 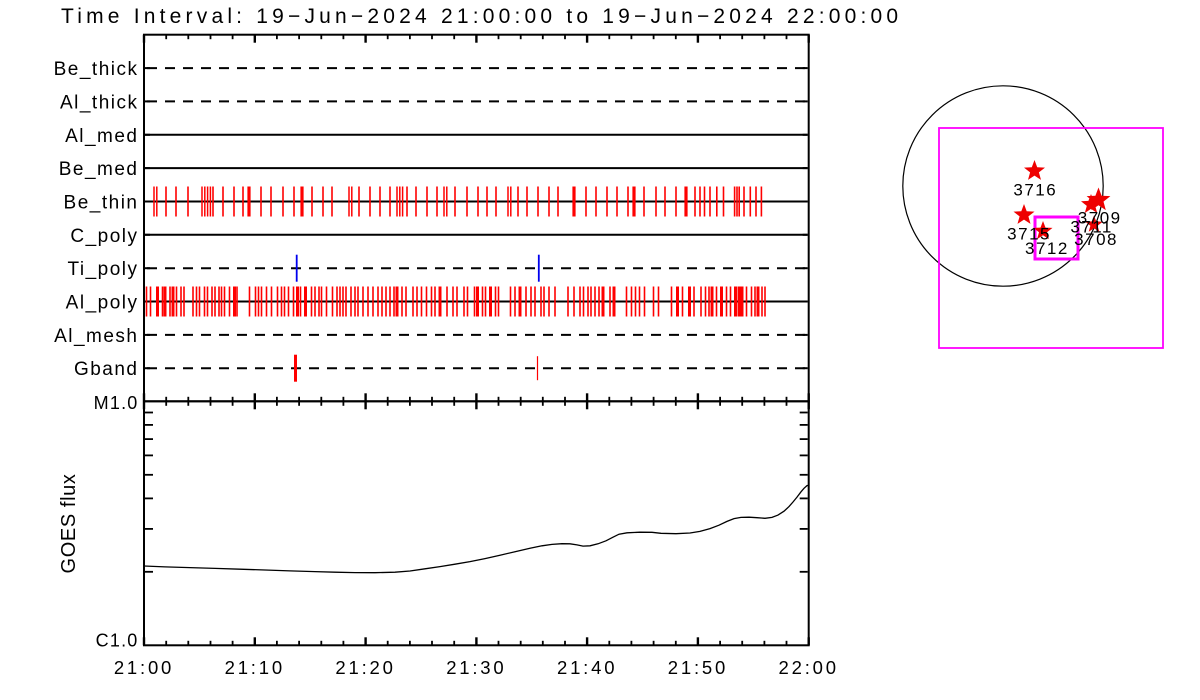 I want to click on svg-text: 22:00, so click(x=809, y=667).